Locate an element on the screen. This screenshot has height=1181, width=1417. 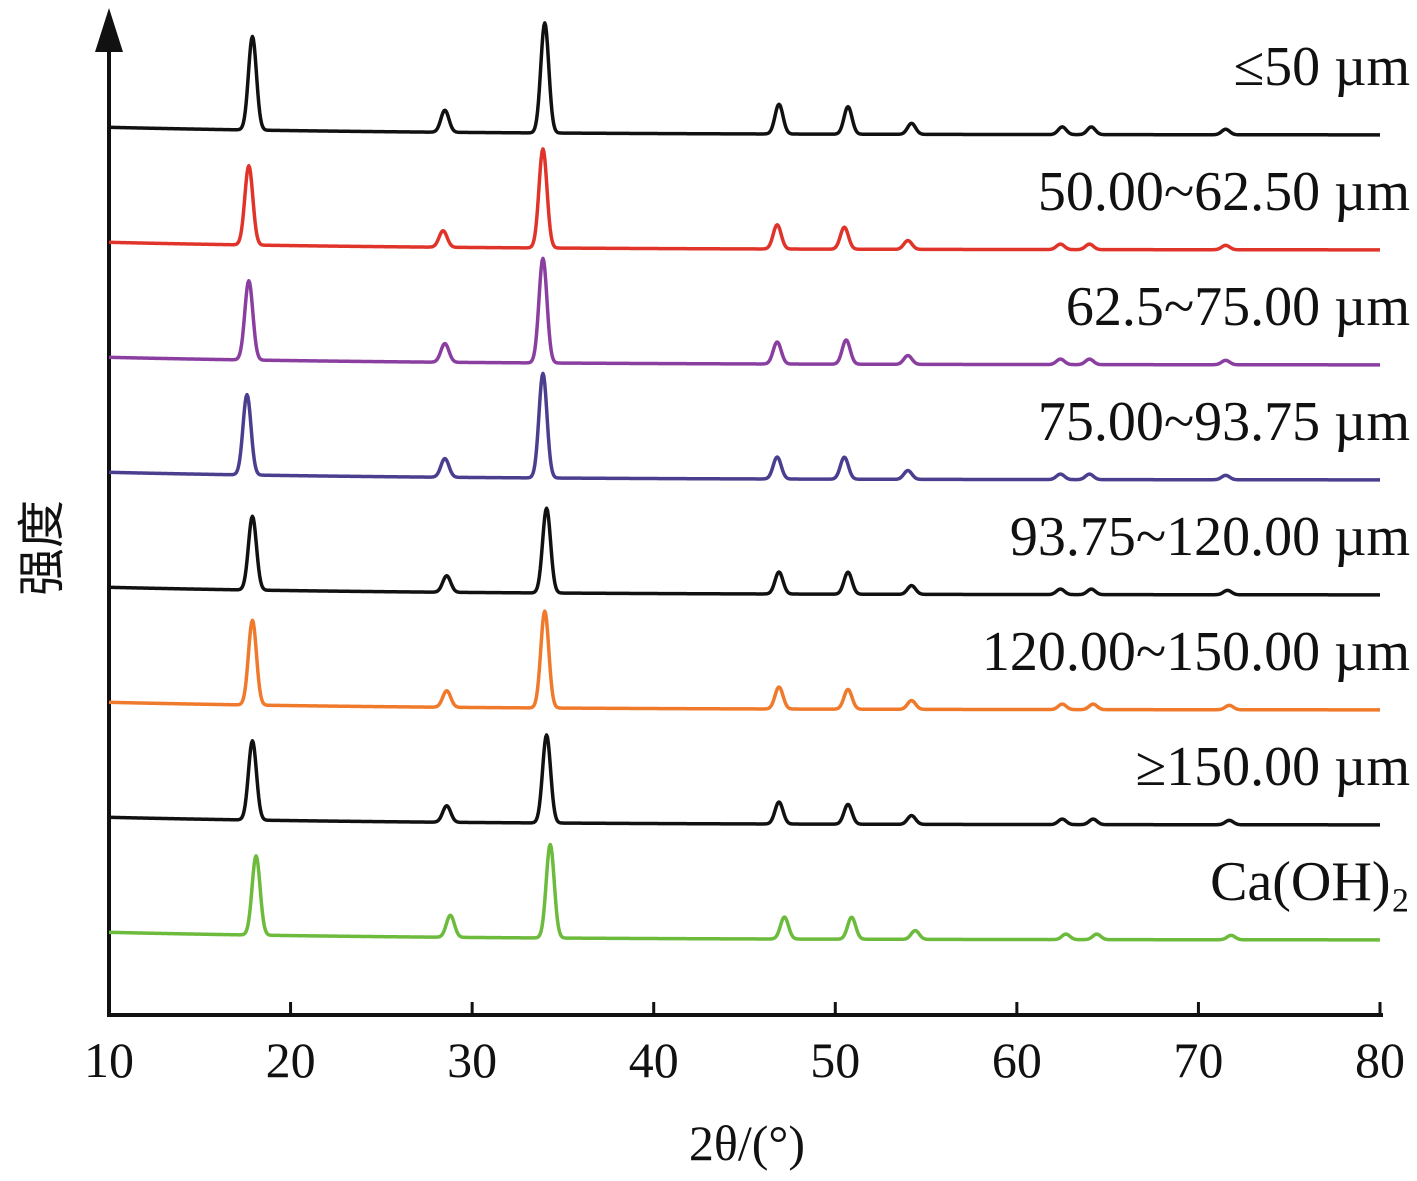
y-axis-arrow is located at coordinates (109, 30).